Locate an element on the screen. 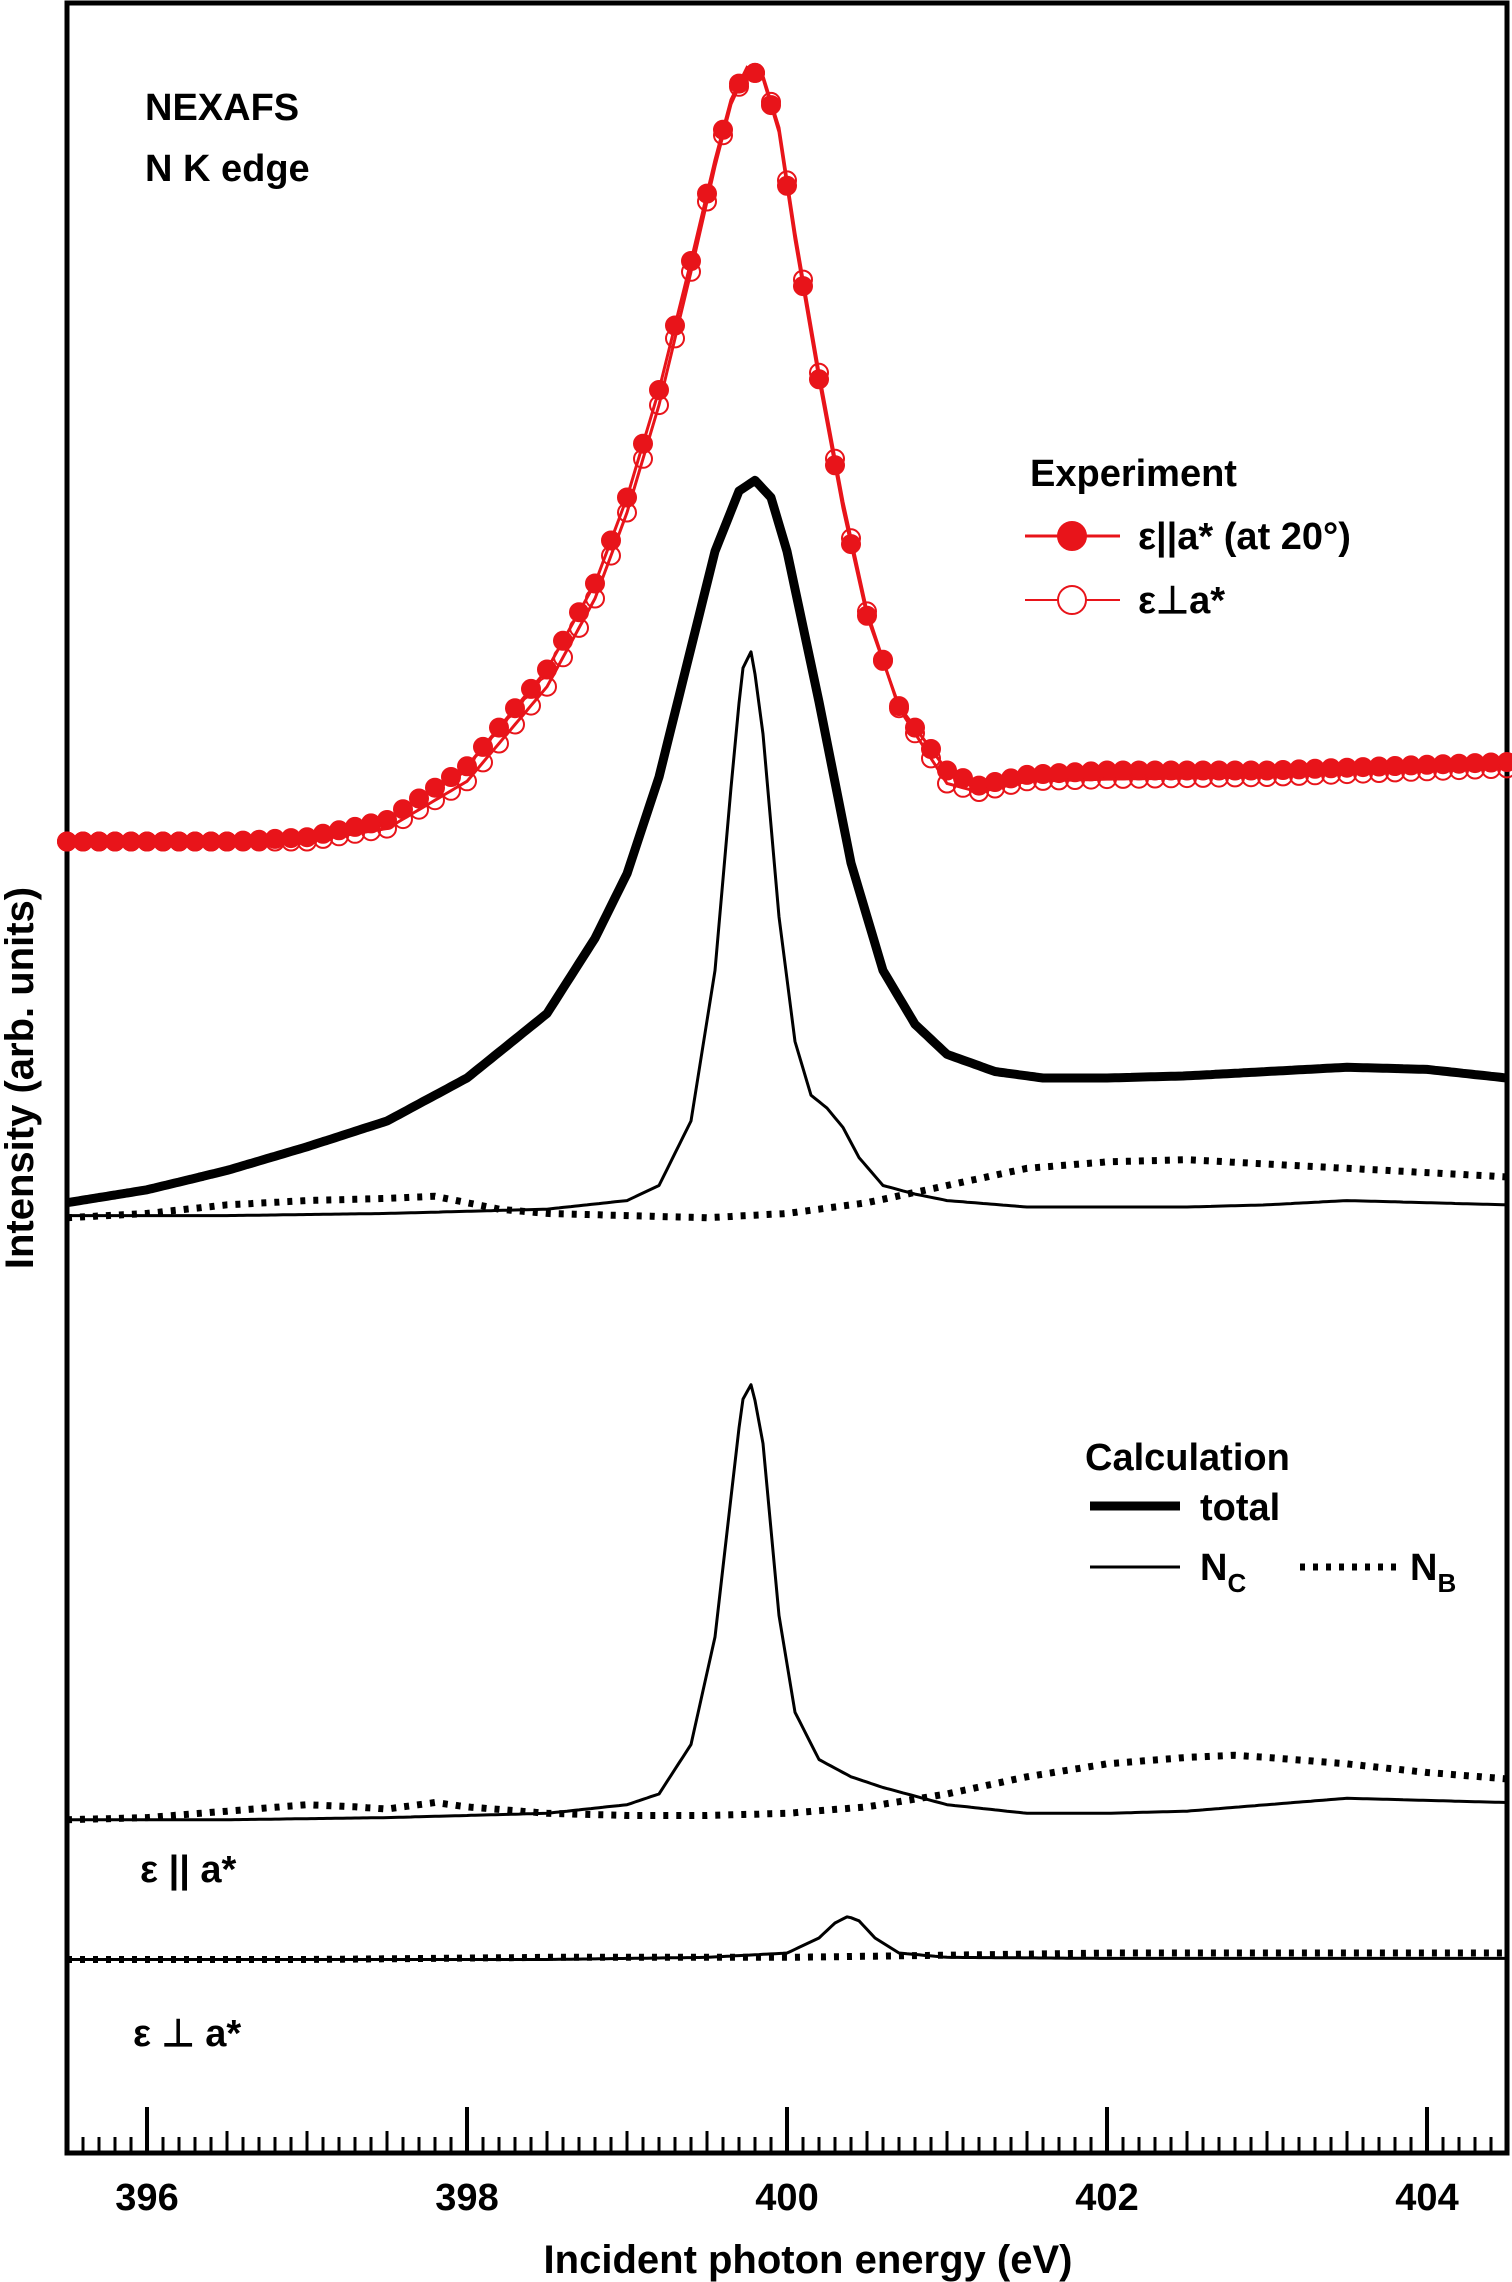  x-tick-label: 402 is located at coordinates (1106, 2198).